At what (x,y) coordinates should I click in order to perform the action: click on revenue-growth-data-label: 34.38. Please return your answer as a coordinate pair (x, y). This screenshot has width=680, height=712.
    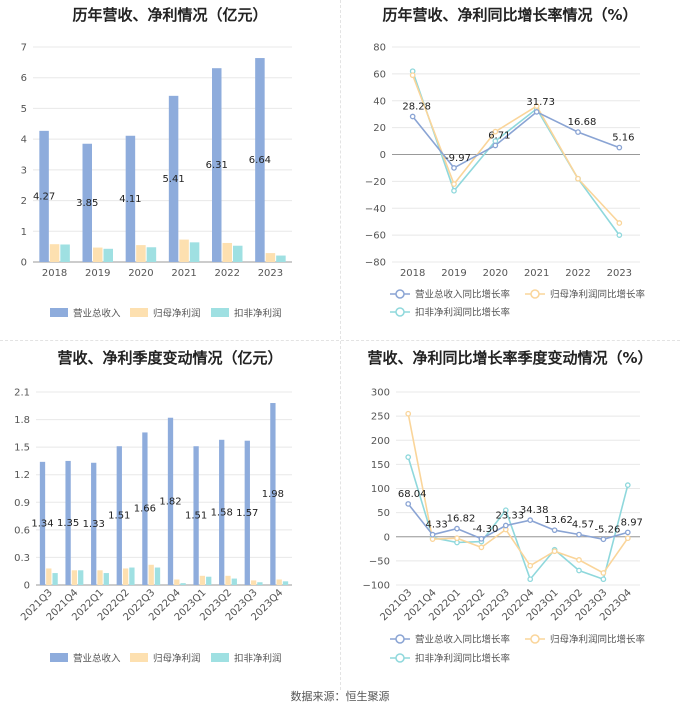
    Looking at the image, I should click on (534, 510).